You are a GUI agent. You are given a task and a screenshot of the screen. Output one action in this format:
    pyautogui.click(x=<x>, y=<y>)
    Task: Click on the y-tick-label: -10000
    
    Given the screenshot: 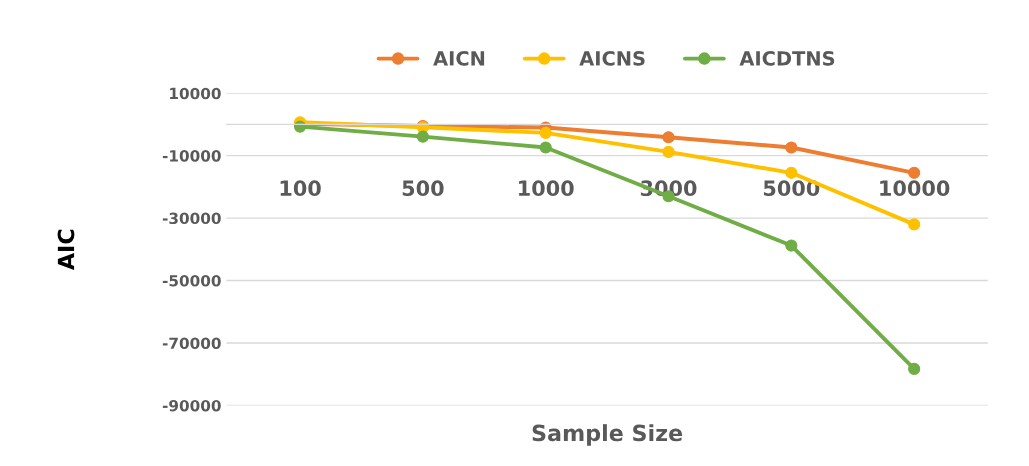 What is the action you would take?
    pyautogui.click(x=191, y=156)
    